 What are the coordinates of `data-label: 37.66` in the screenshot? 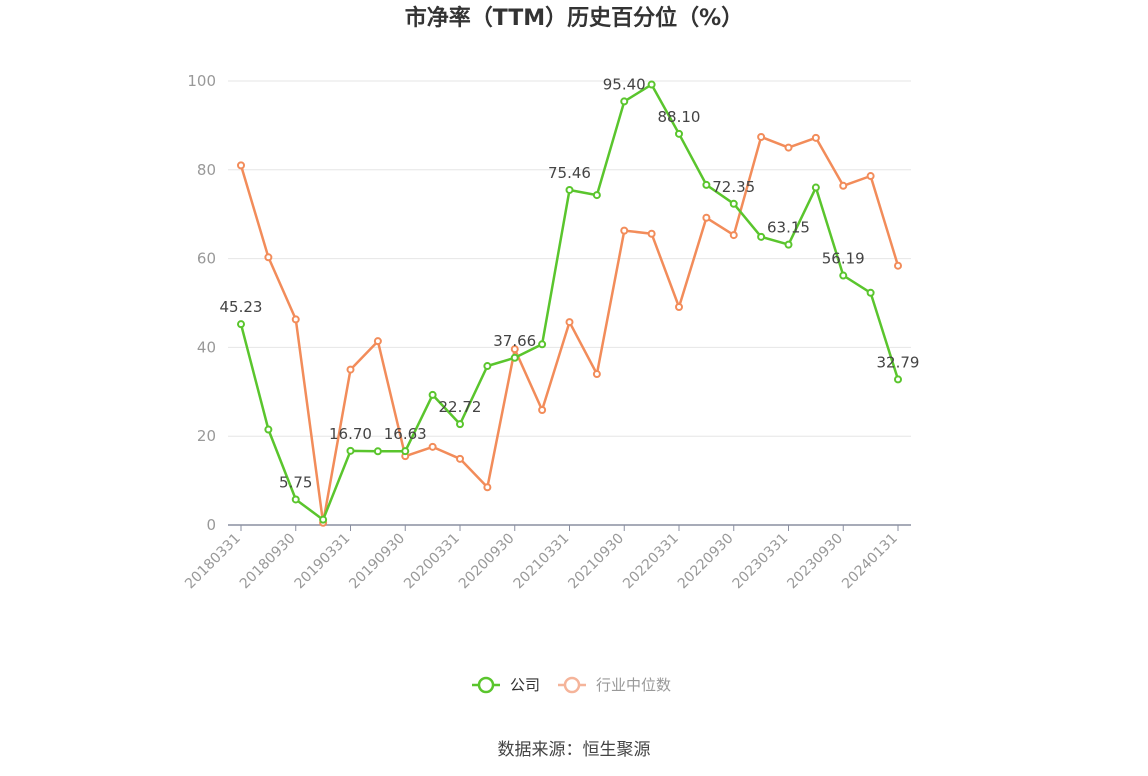 It's located at (514, 341).